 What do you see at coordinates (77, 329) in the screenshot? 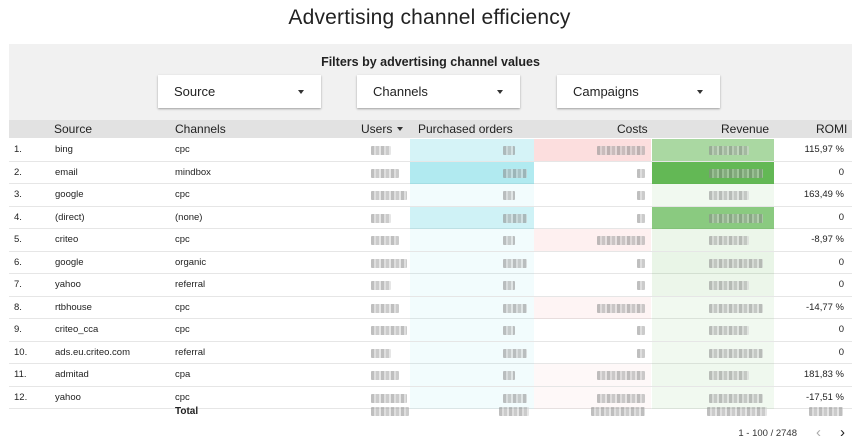
I see `source-cell: criteo_cca` at bounding box center [77, 329].